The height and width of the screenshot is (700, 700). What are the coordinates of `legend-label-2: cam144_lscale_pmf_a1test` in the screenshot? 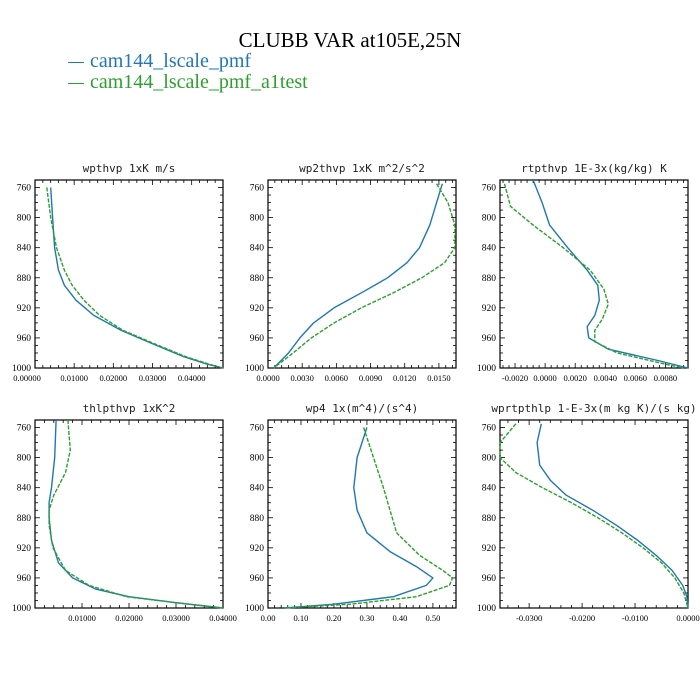 It's located at (199, 82).